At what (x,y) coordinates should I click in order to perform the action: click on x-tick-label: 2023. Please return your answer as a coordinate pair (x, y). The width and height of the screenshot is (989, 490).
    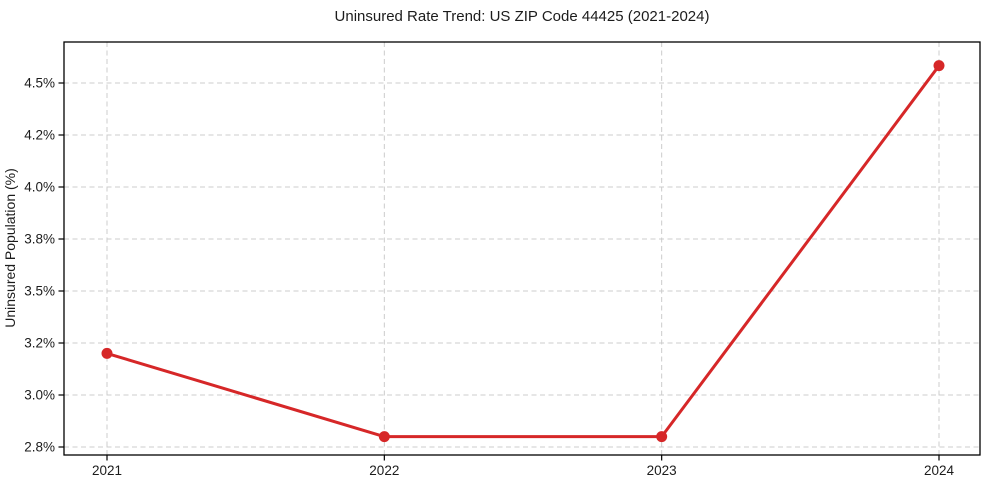
    Looking at the image, I should click on (662, 470).